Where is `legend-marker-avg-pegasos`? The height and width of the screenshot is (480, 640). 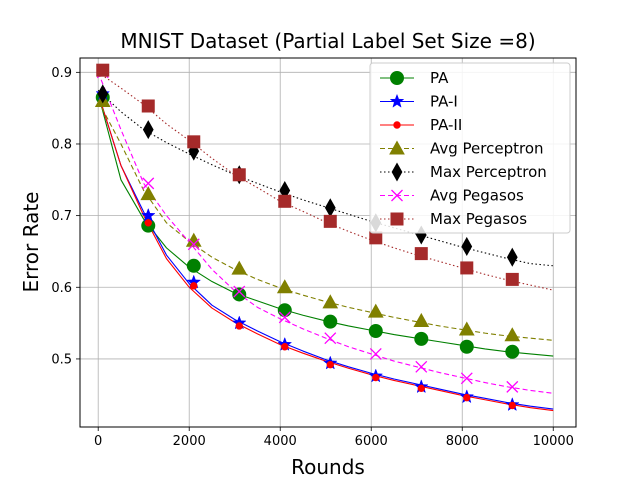
legend-marker-avg-pegasos is located at coordinates (397, 195).